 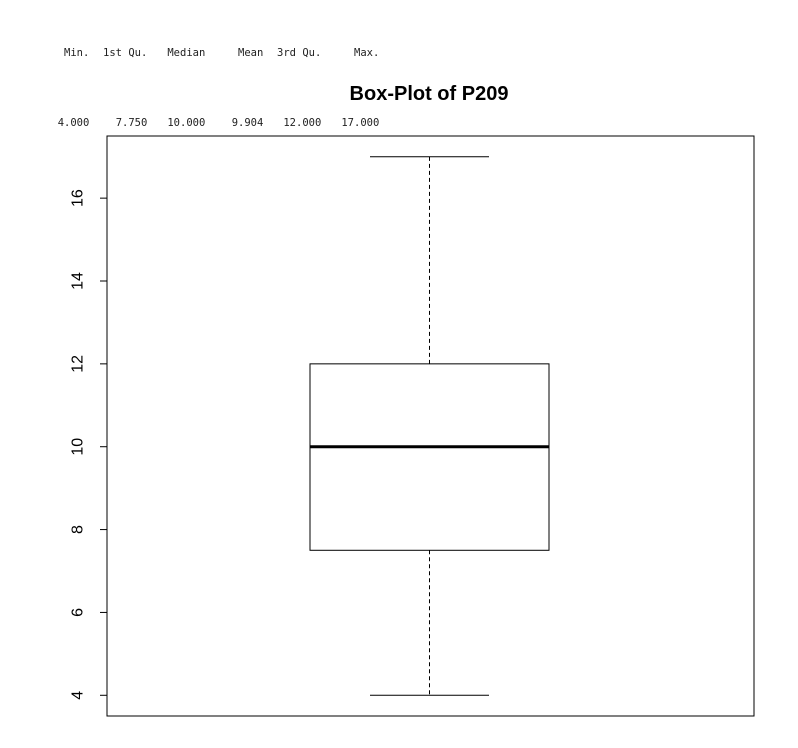 What do you see at coordinates (78, 612) in the screenshot?
I see `y-tick-label-6: 6` at bounding box center [78, 612].